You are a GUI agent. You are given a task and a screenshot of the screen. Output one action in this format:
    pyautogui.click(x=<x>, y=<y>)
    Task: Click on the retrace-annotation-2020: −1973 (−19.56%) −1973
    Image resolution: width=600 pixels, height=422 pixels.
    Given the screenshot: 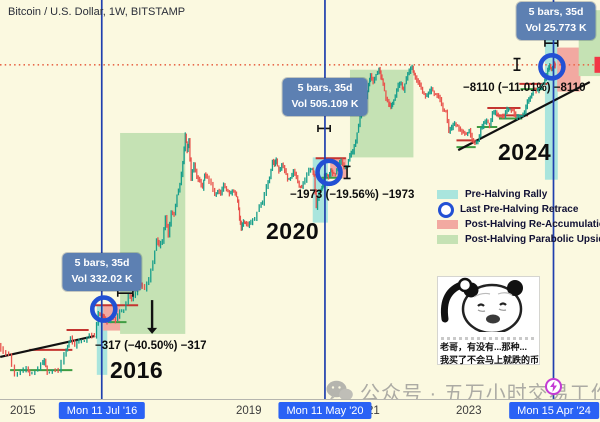 What is the action you would take?
    pyautogui.click(x=352, y=195)
    